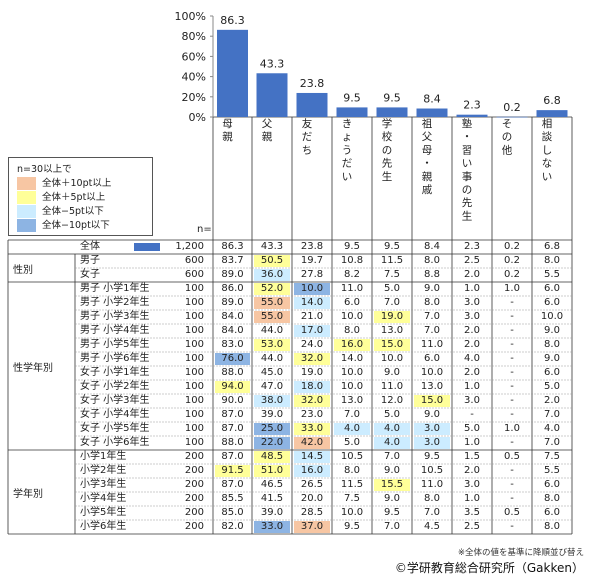  Describe the element at coordinates (312, 429) in the screenshot. I see `value-cell: 33.0` at that location.